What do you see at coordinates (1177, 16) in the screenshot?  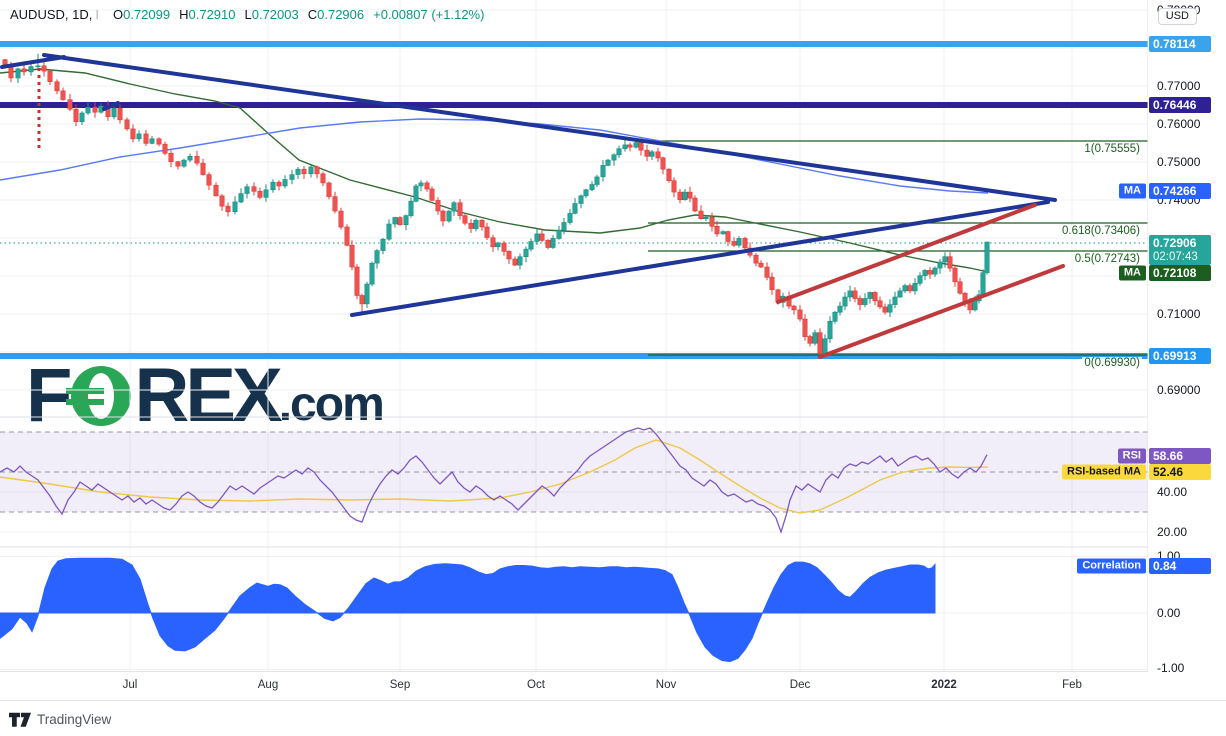 I see `currency-unit-button: USD` at bounding box center [1177, 16].